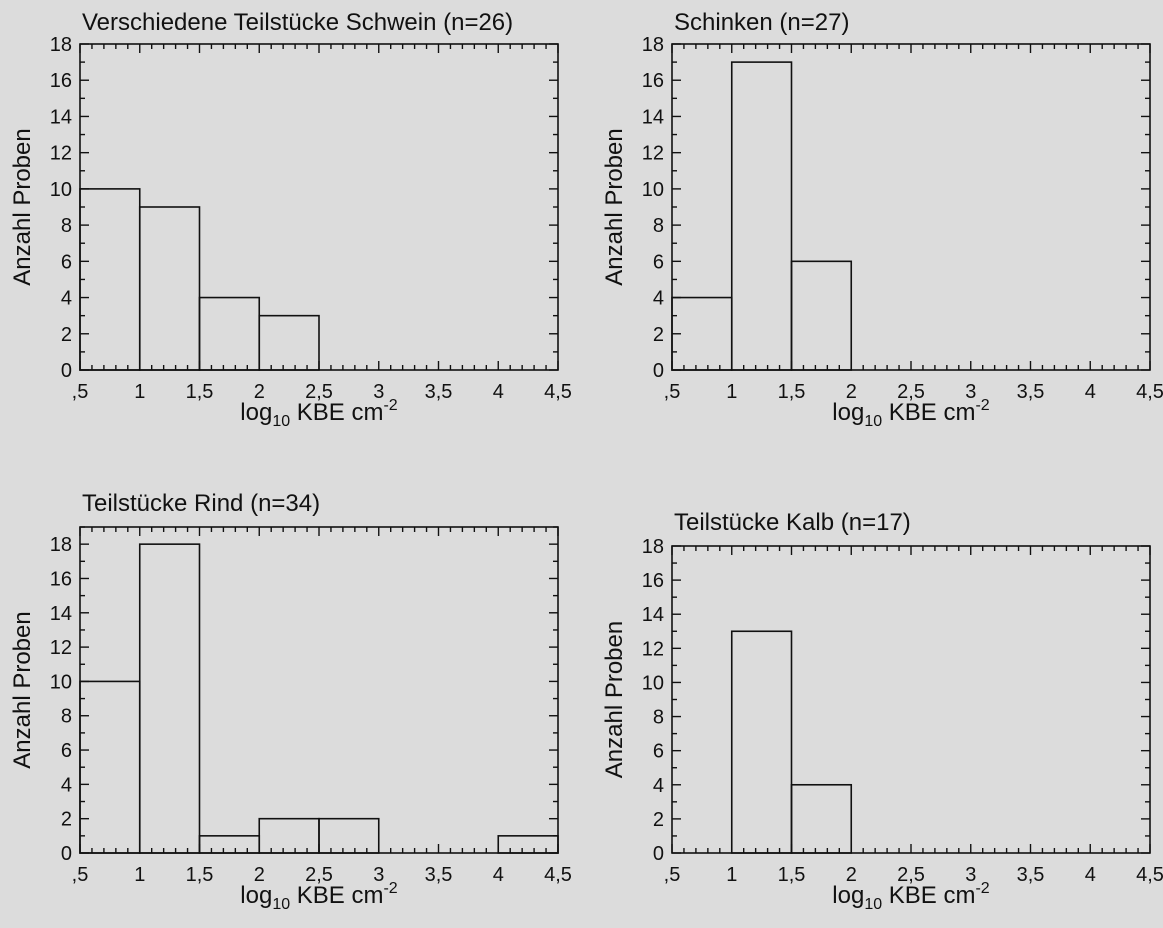 Image resolution: width=1163 pixels, height=928 pixels. What do you see at coordinates (297, 22) in the screenshot?
I see `panel-title: Verschiedene Teilstücke Schwein (n=26)` at bounding box center [297, 22].